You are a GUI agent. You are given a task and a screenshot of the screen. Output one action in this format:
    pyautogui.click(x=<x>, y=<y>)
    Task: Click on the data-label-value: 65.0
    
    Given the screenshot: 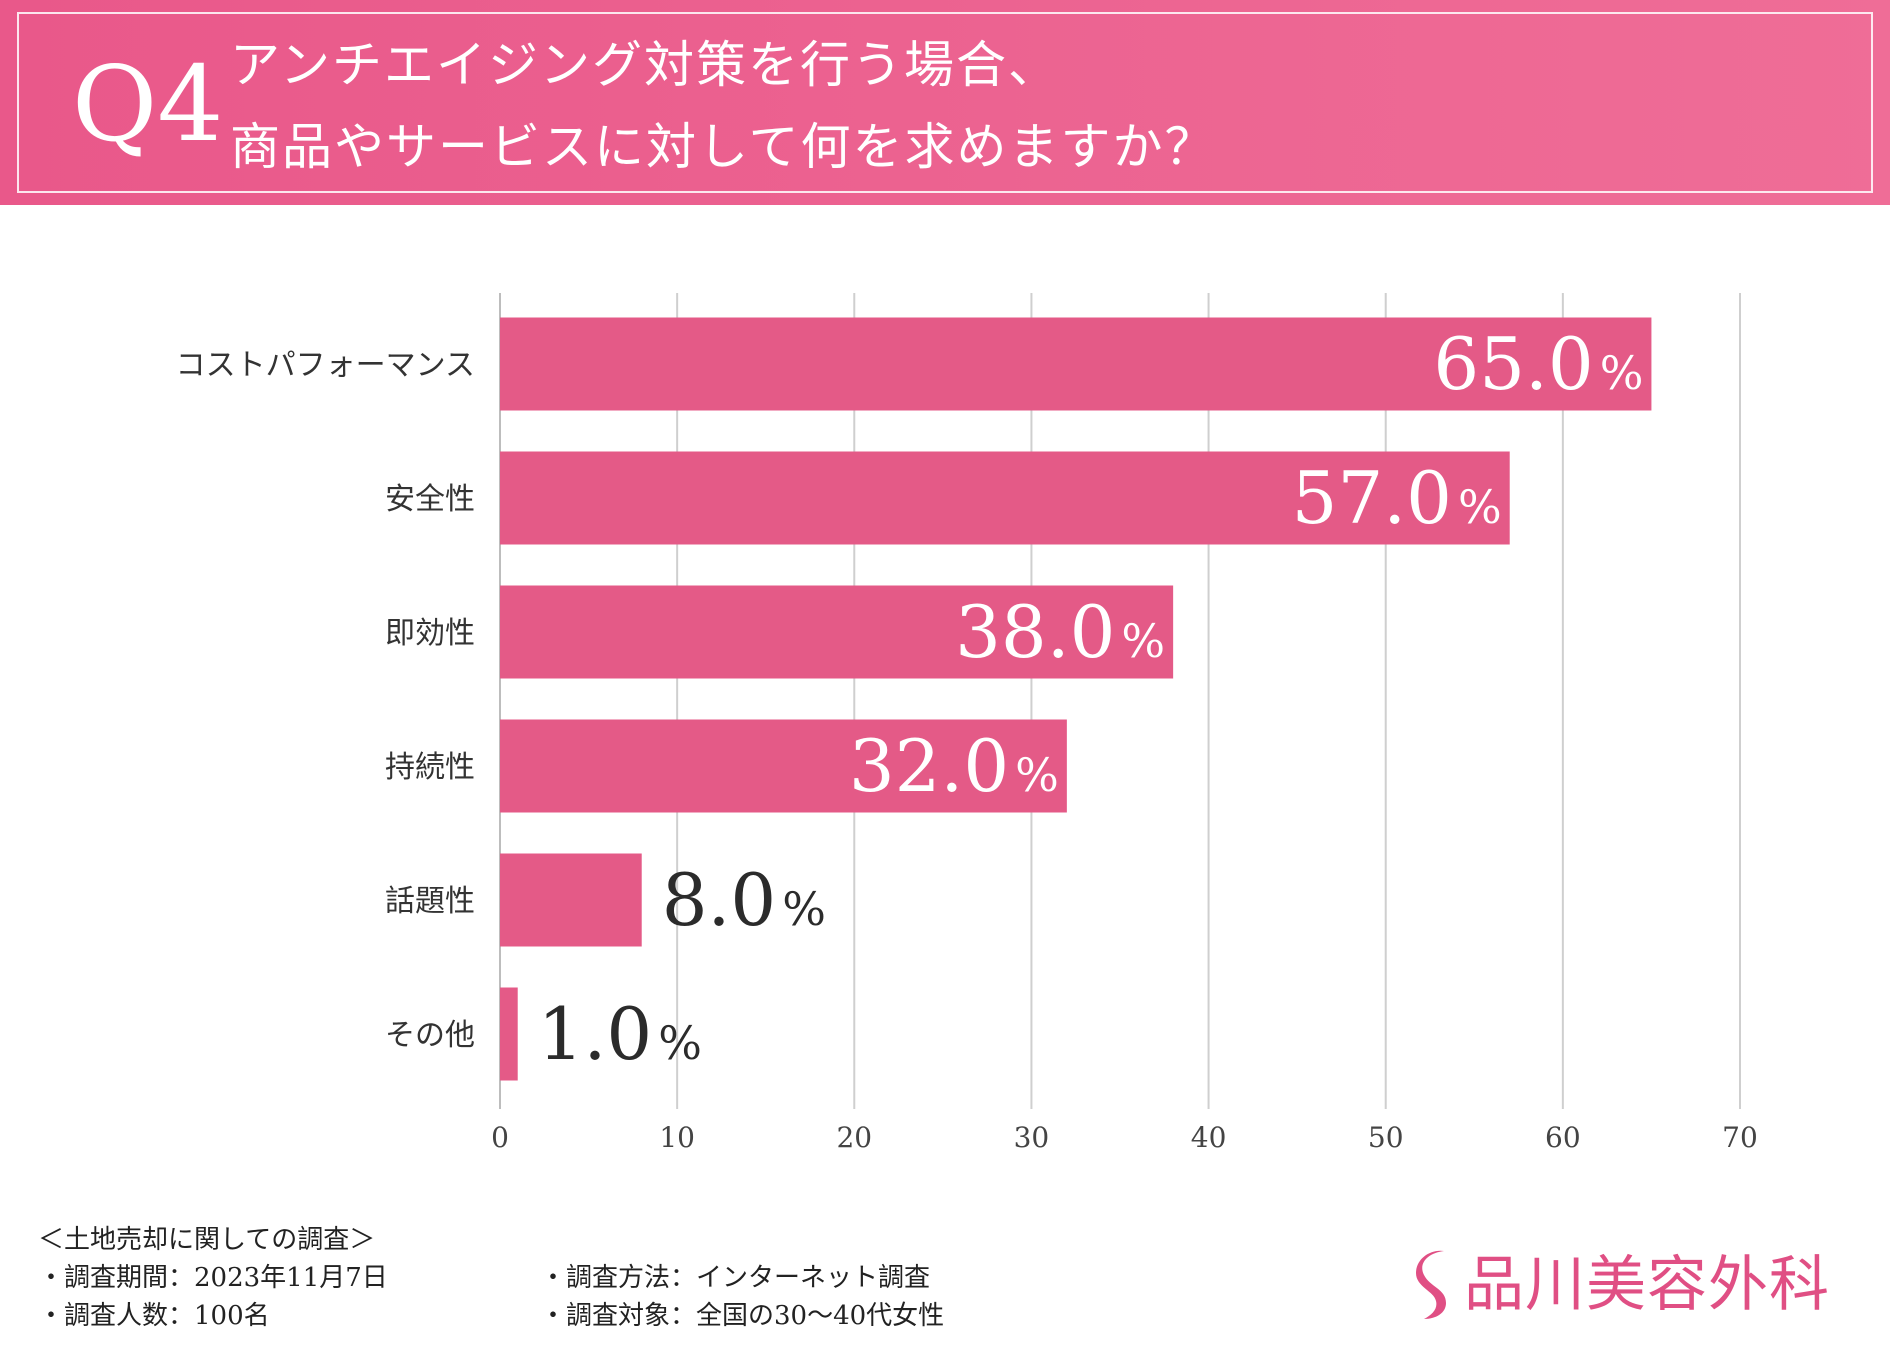 What is the action you would take?
    pyautogui.click(x=1513, y=364)
    